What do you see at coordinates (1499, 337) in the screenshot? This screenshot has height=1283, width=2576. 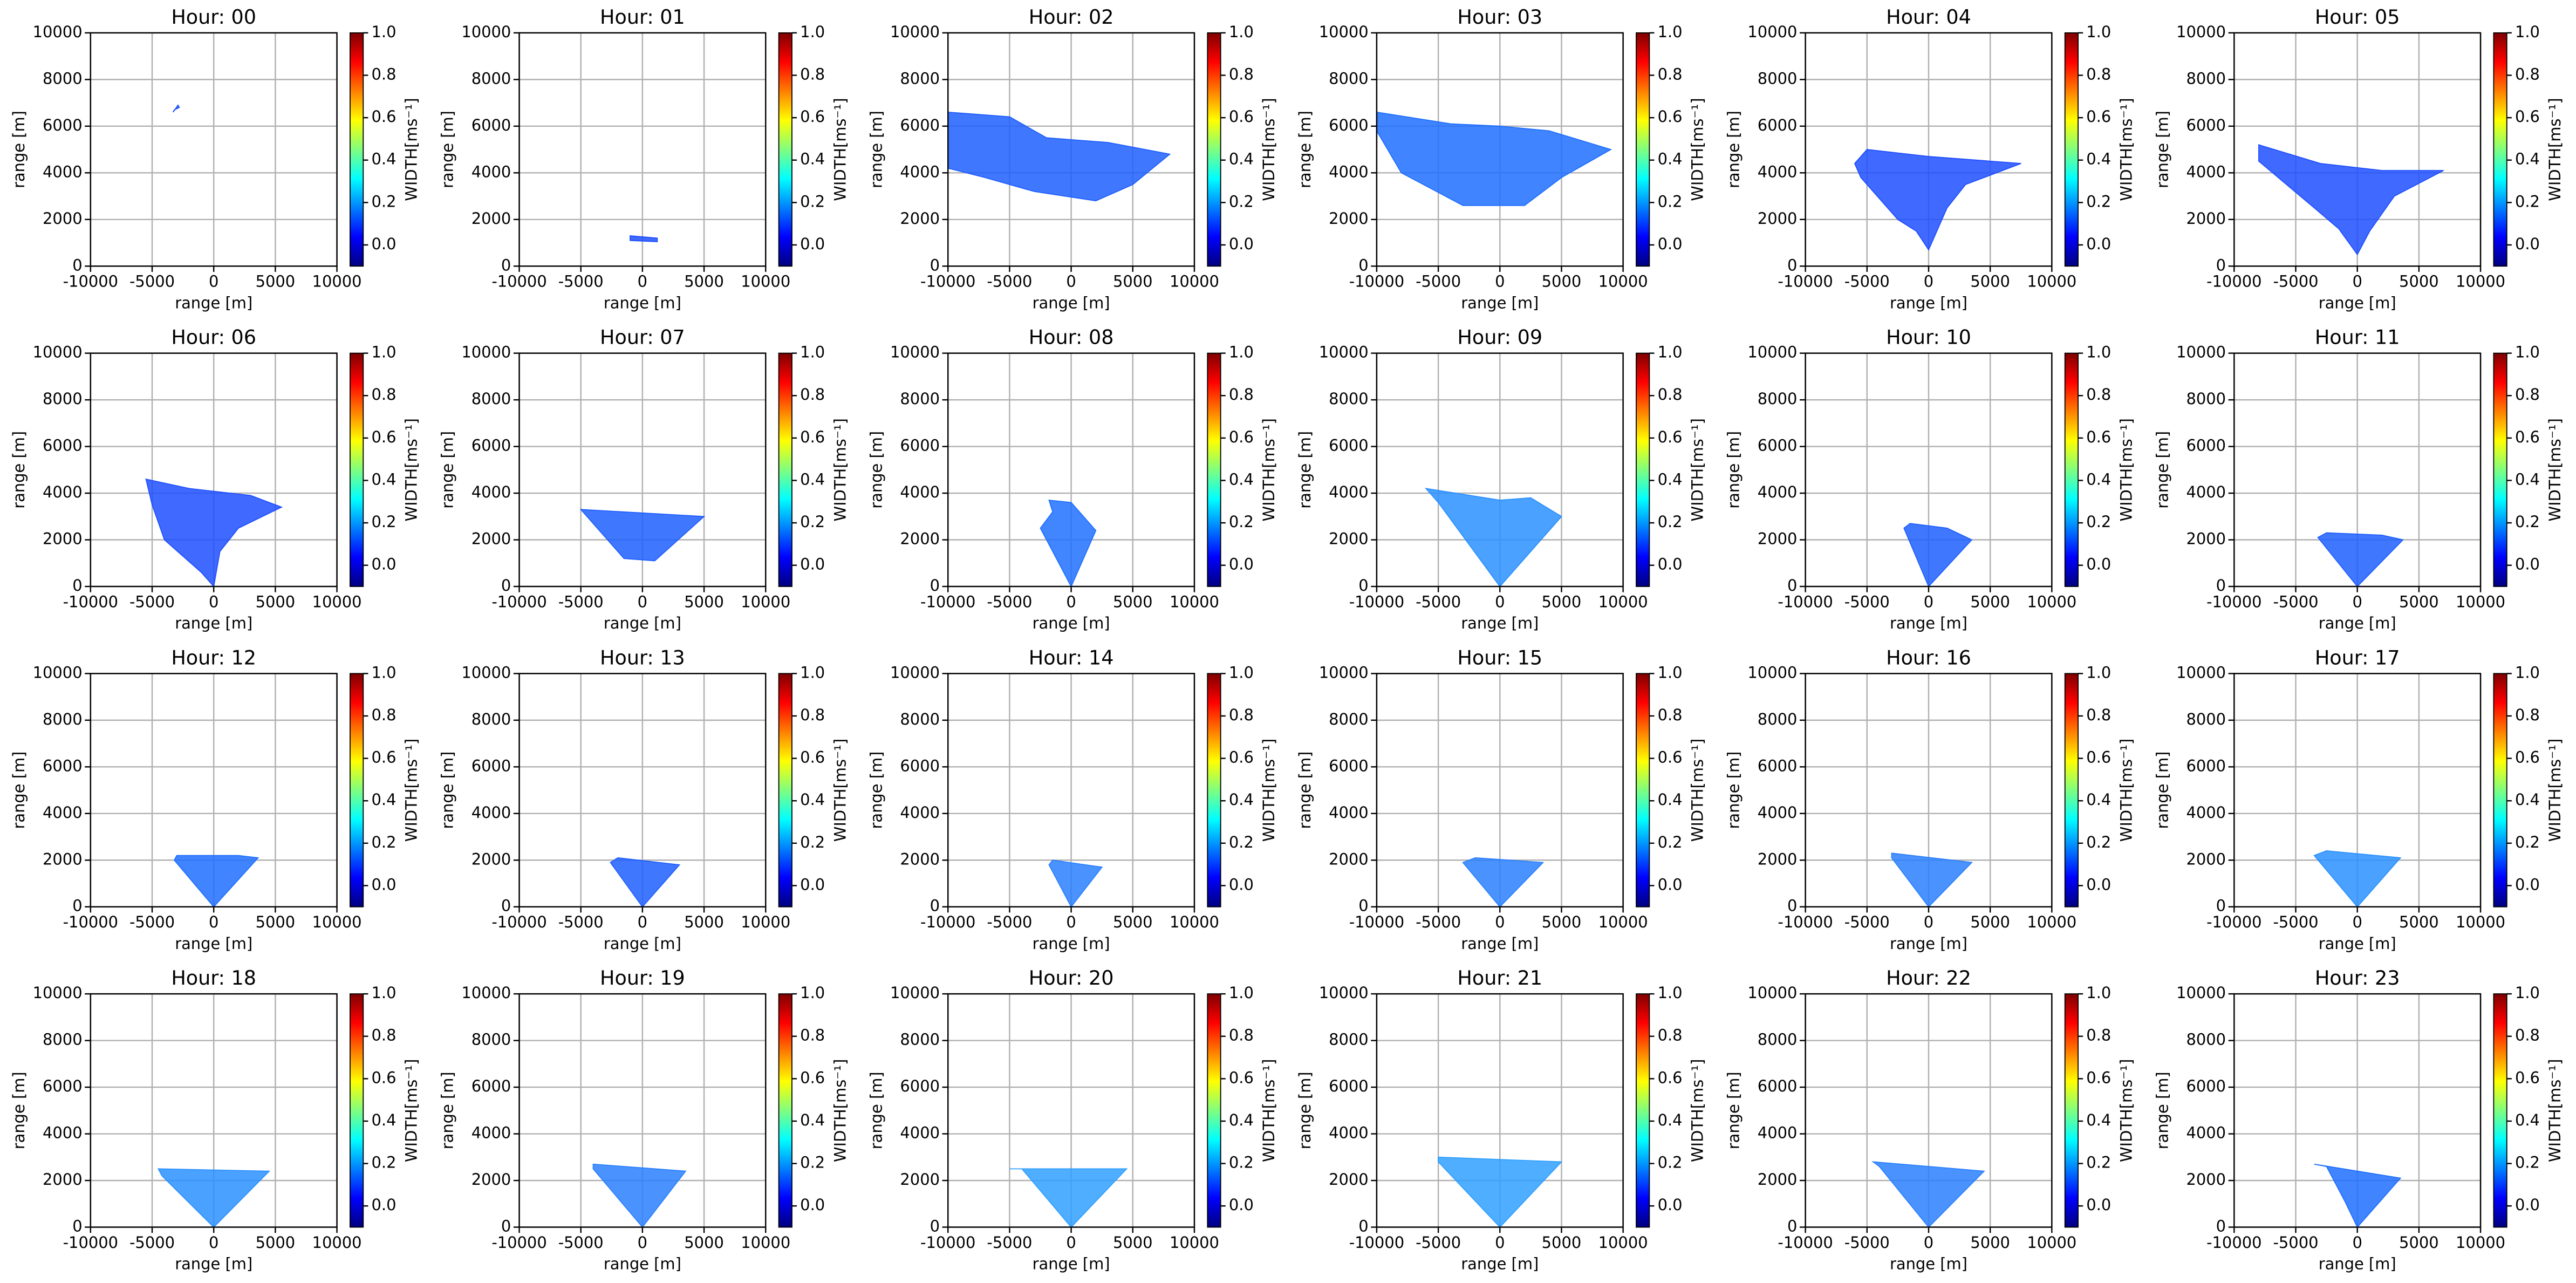 I see `subplot-title: Hour: 09` at bounding box center [1499, 337].